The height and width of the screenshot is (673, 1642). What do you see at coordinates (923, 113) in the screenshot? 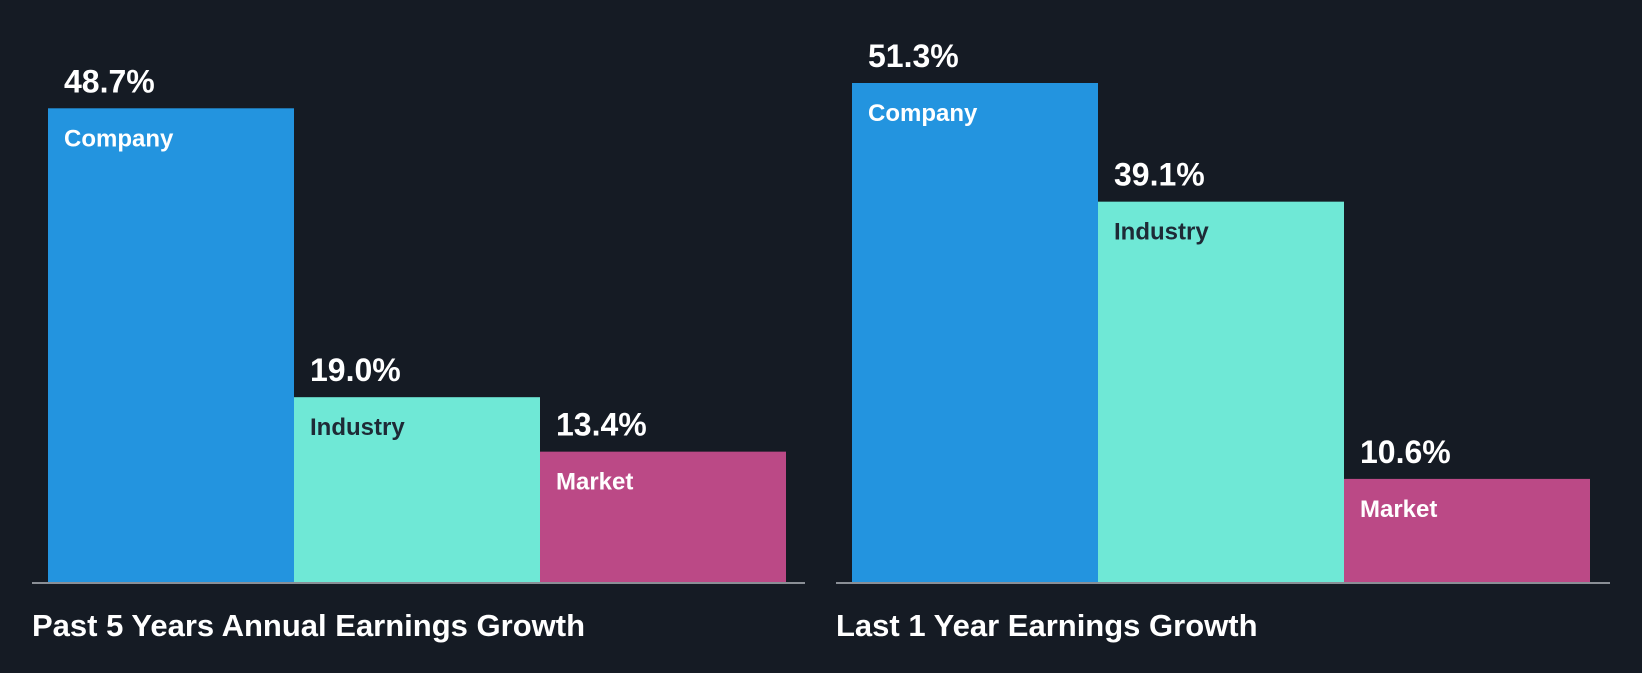
I see `chart2-category-label-company: Company` at bounding box center [923, 113].